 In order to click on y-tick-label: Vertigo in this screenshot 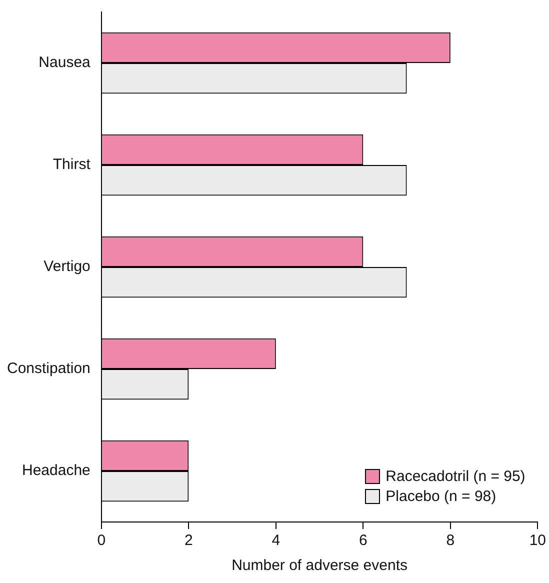, I will do `click(67, 267)`.